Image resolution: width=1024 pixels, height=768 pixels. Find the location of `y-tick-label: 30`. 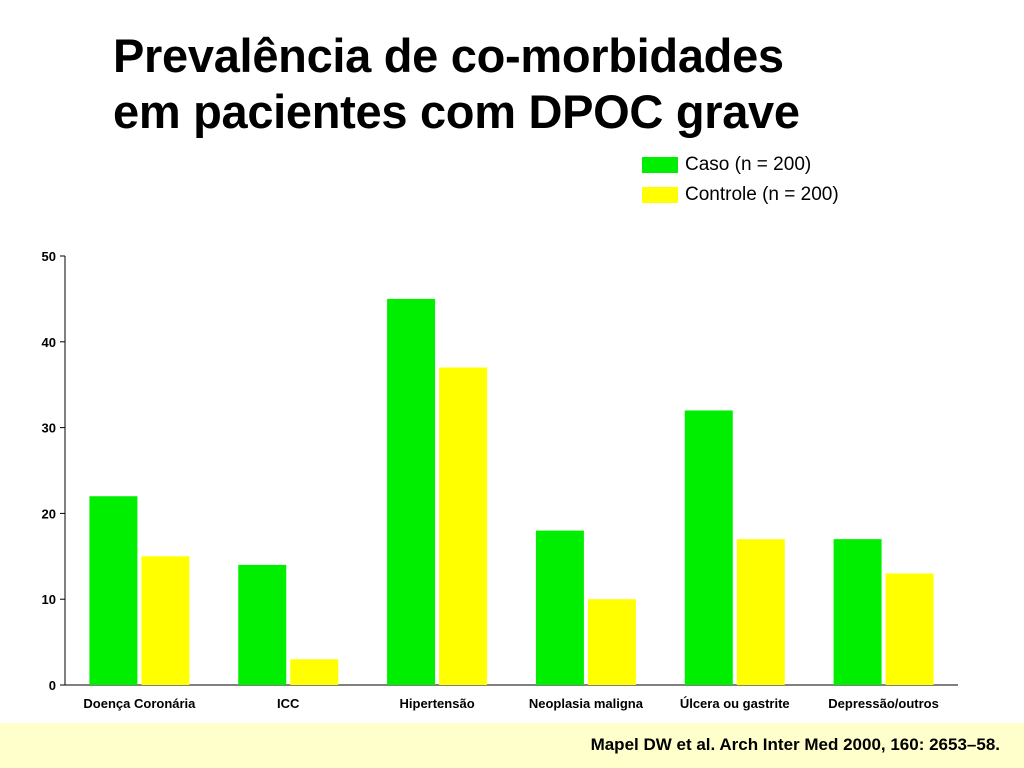

y-tick-label: 30 is located at coordinates (49, 428).